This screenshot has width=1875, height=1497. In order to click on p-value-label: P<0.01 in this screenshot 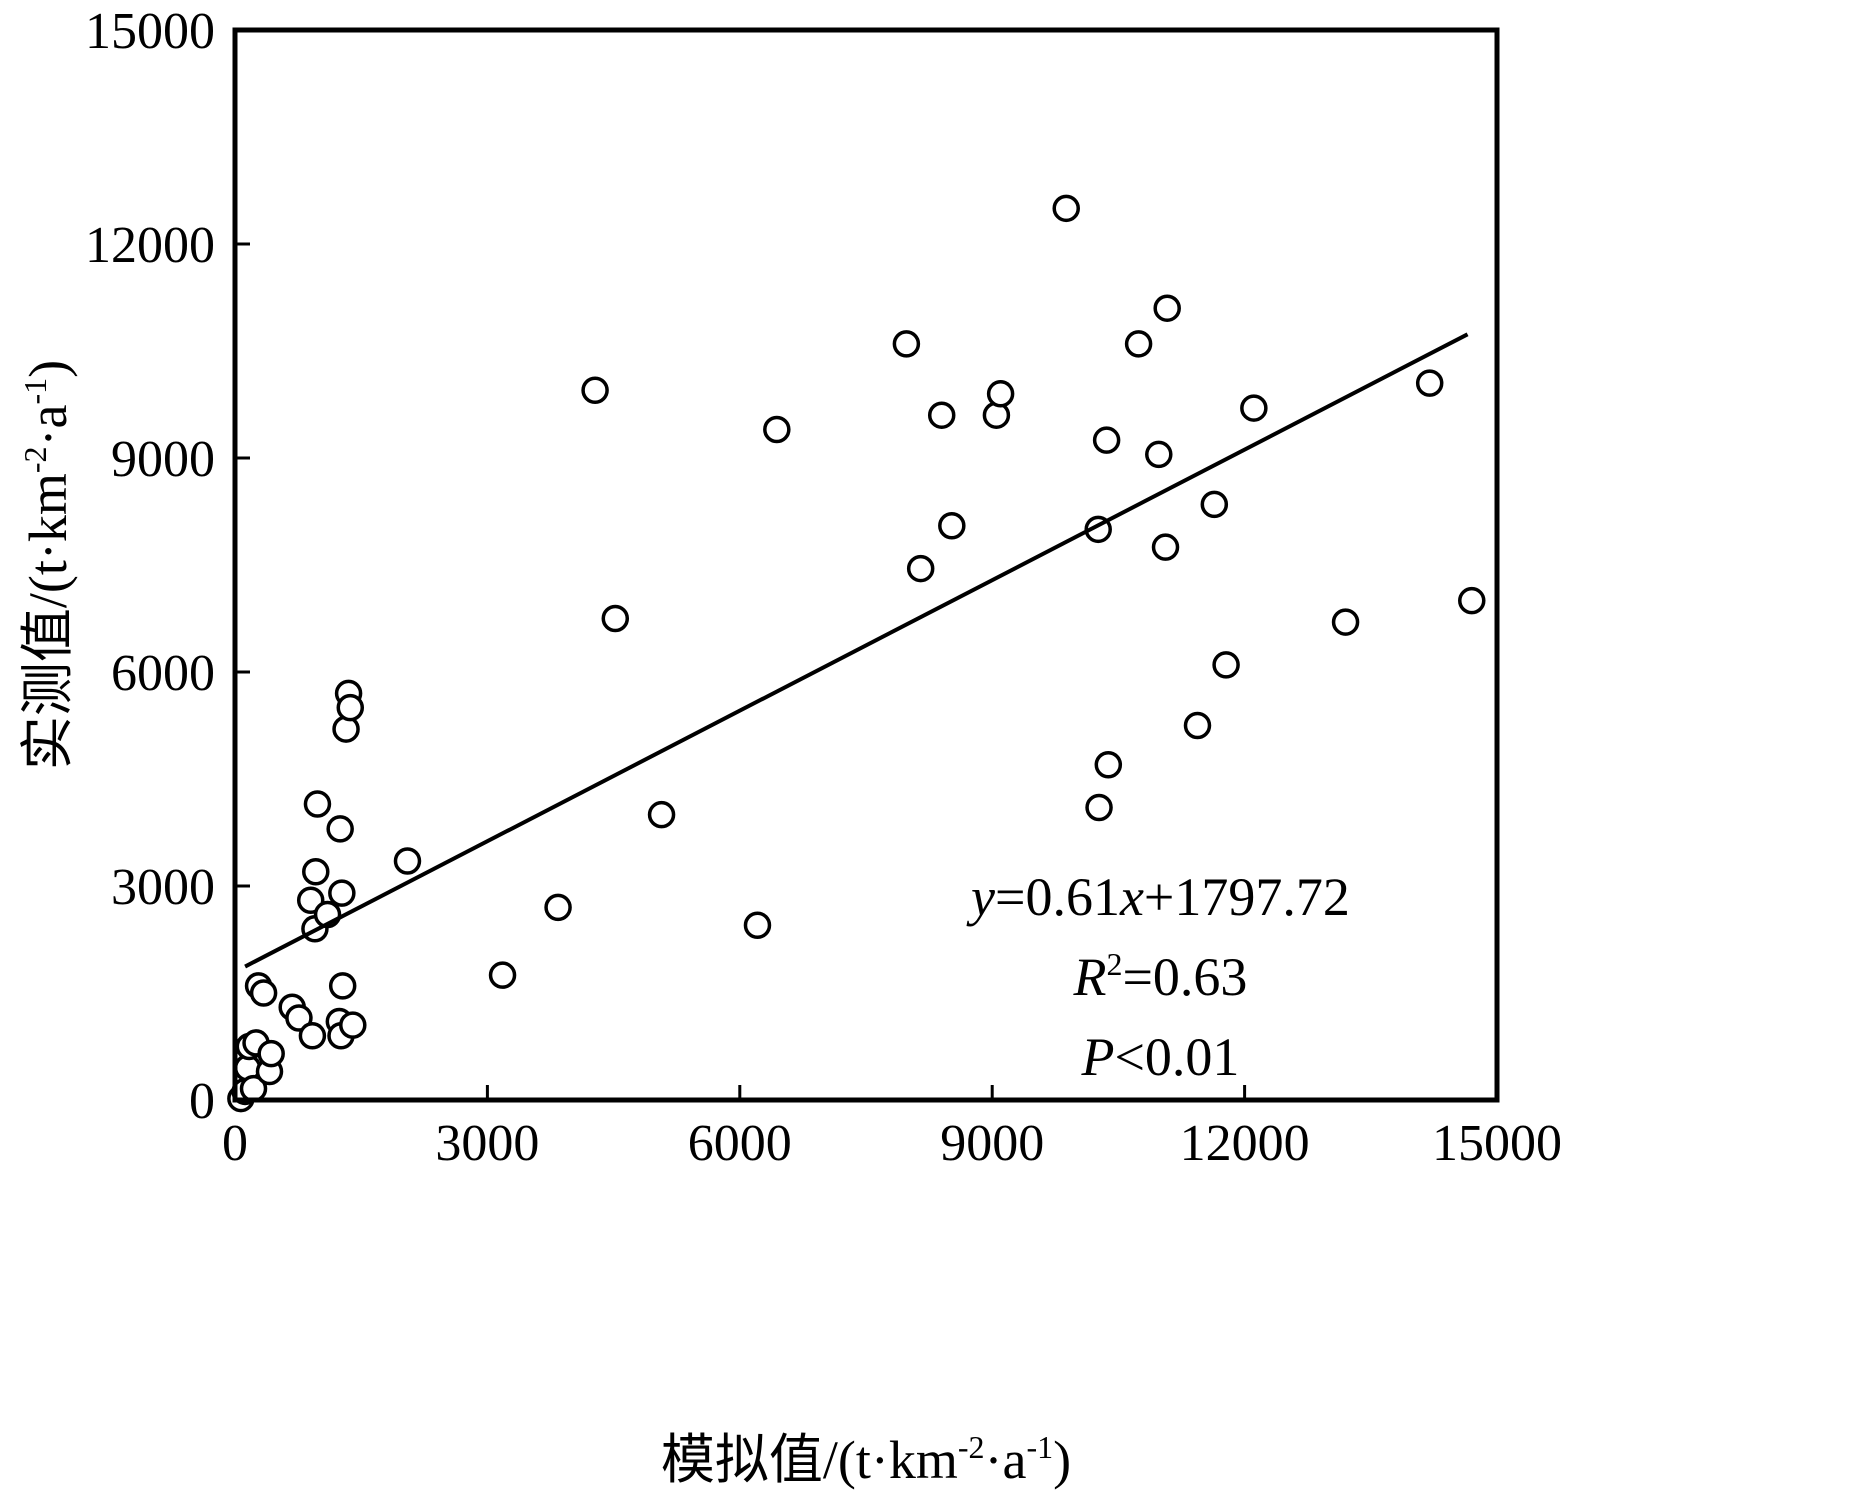, I will do `click(1159, 1057)`.